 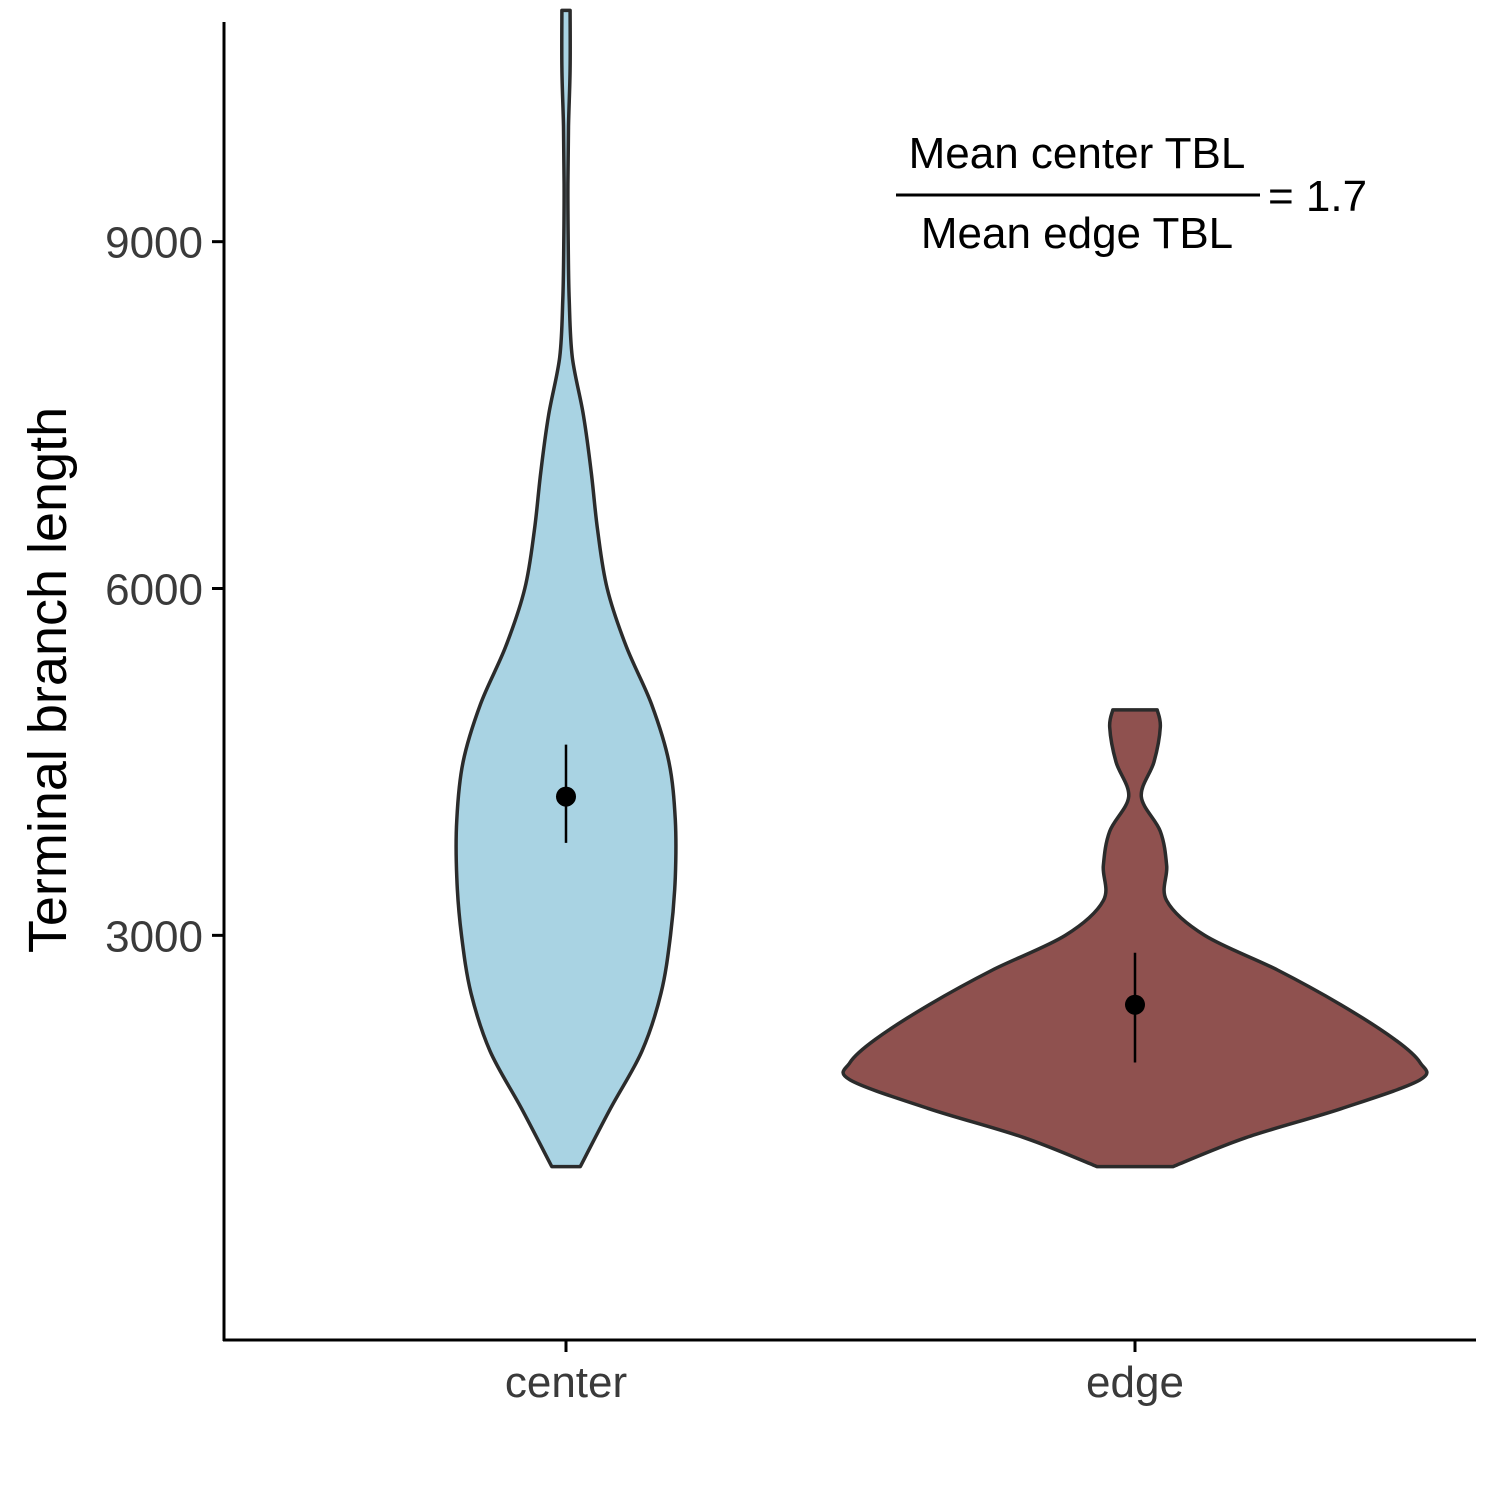 What do you see at coordinates (48, 680) in the screenshot?
I see `y-axis-title: Terminal branch length` at bounding box center [48, 680].